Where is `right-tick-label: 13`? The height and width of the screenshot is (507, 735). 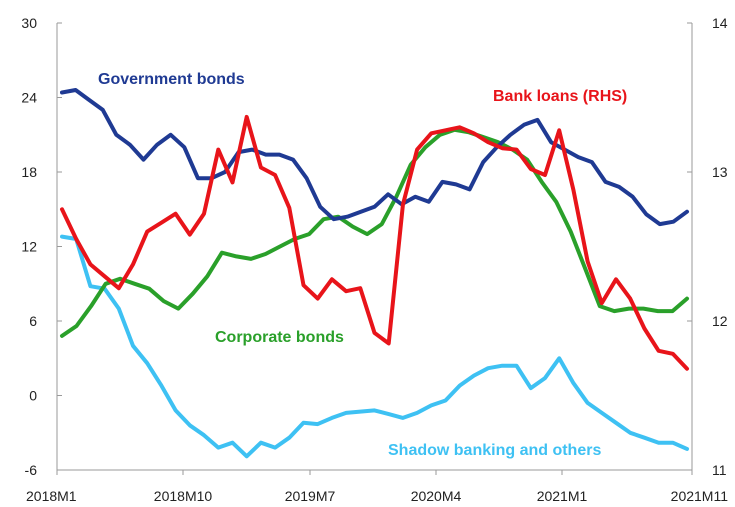
right-tick-label: 13 is located at coordinates (720, 172).